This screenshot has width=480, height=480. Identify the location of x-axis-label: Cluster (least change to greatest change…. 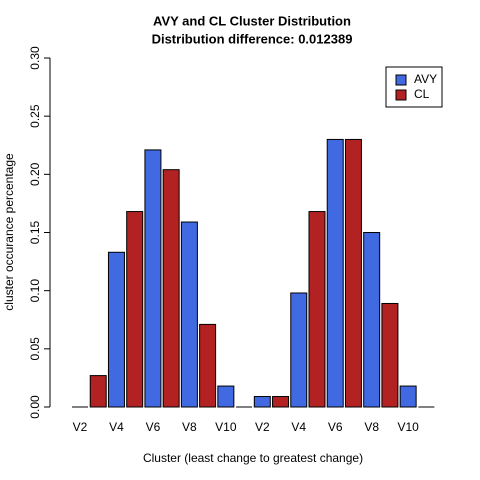
(253, 458).